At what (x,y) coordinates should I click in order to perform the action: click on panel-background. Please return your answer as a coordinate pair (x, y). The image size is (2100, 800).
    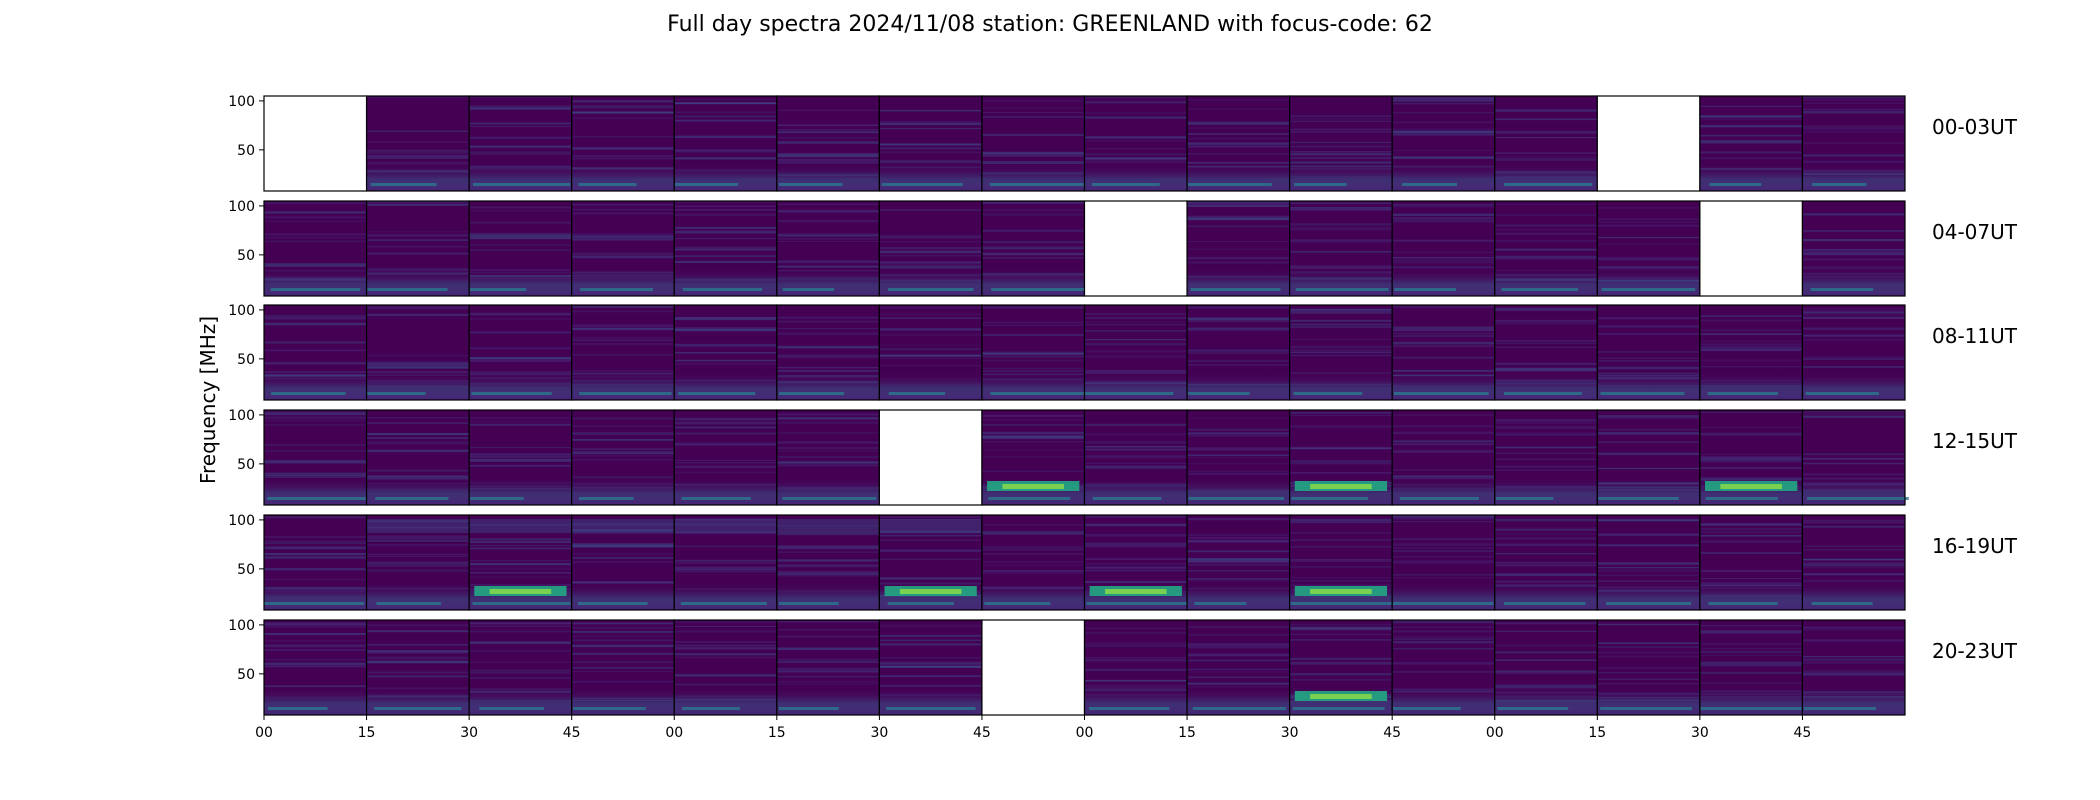
    Looking at the image, I should click on (315, 143).